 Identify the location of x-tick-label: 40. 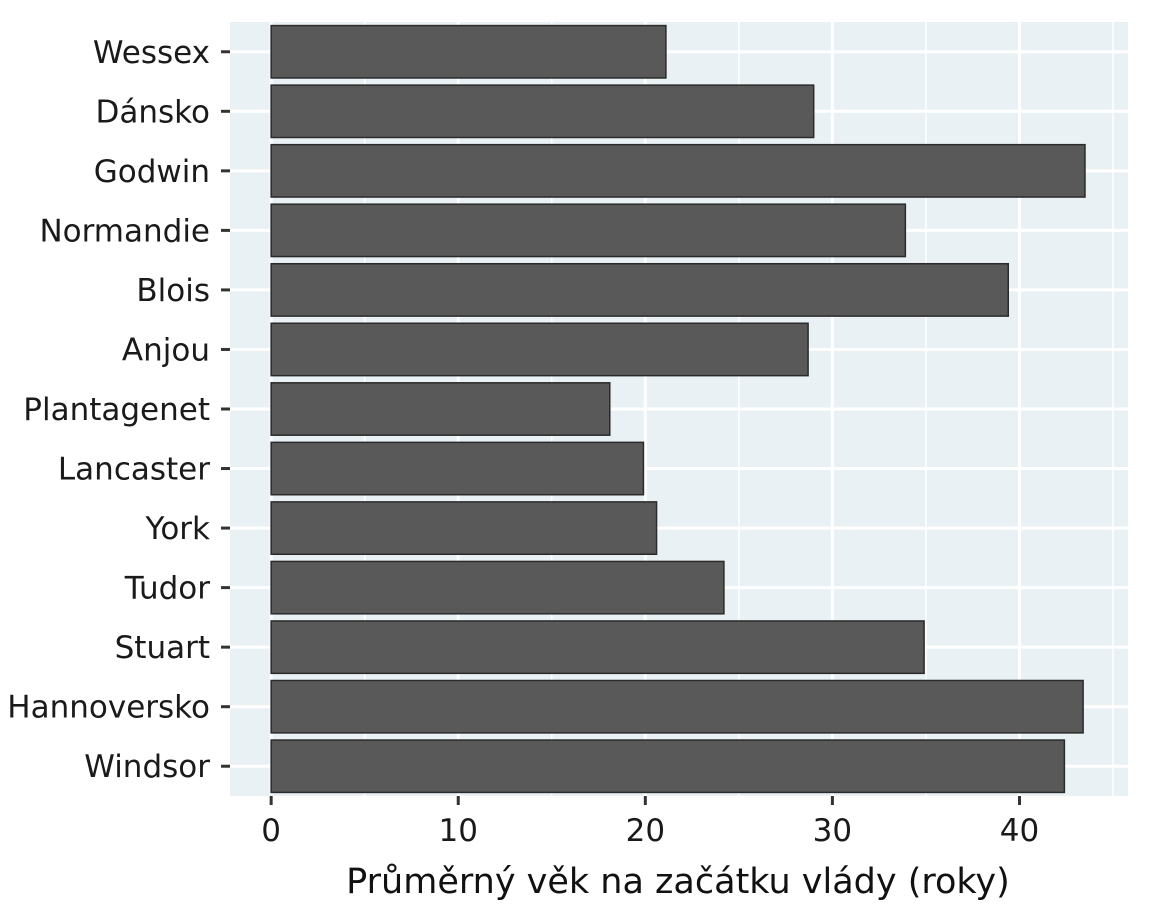
(1019, 831).